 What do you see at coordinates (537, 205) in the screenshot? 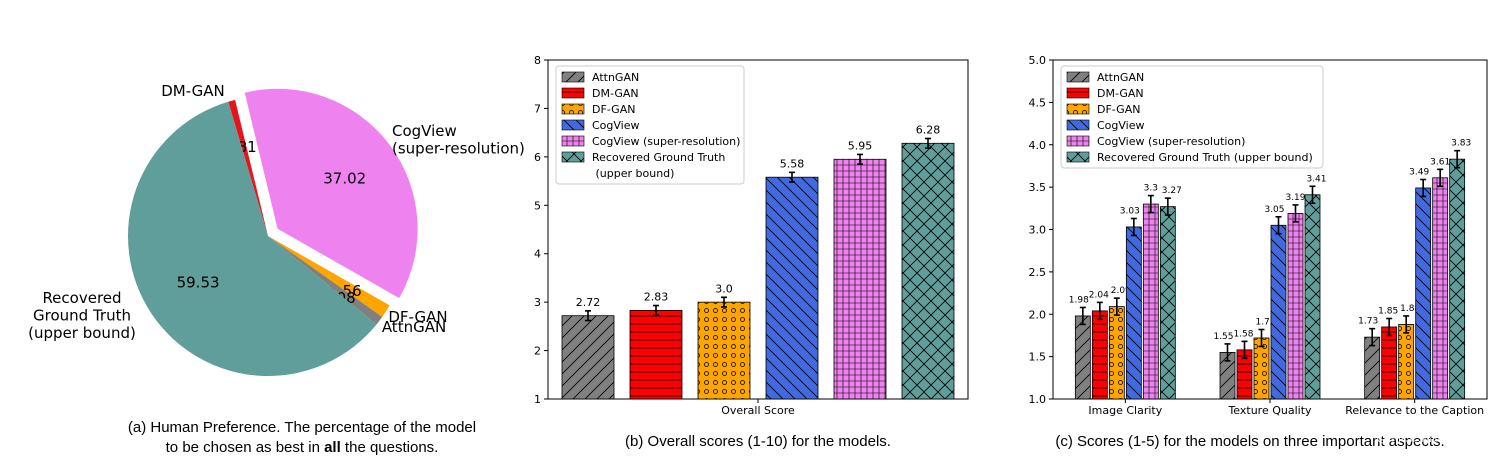
I see `y-tick-label: 5` at bounding box center [537, 205].